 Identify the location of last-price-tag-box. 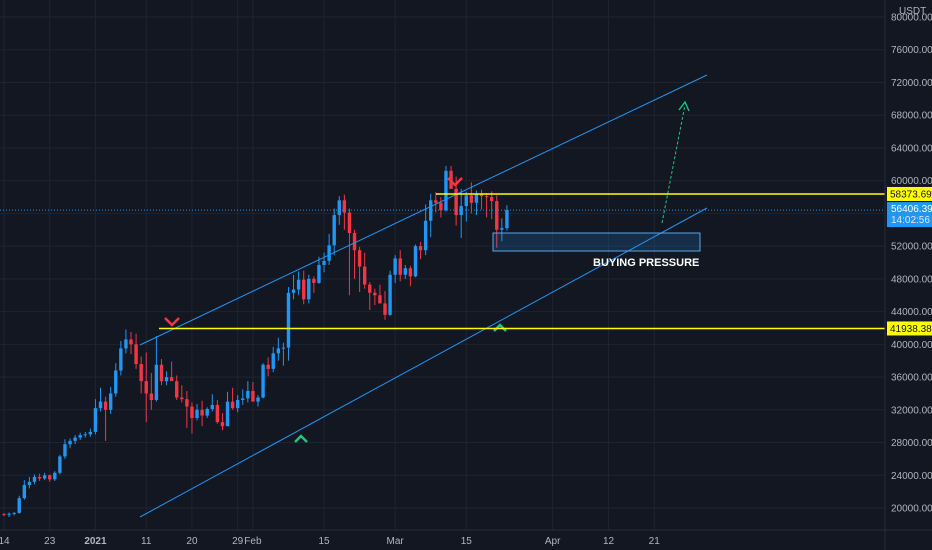
(909, 215).